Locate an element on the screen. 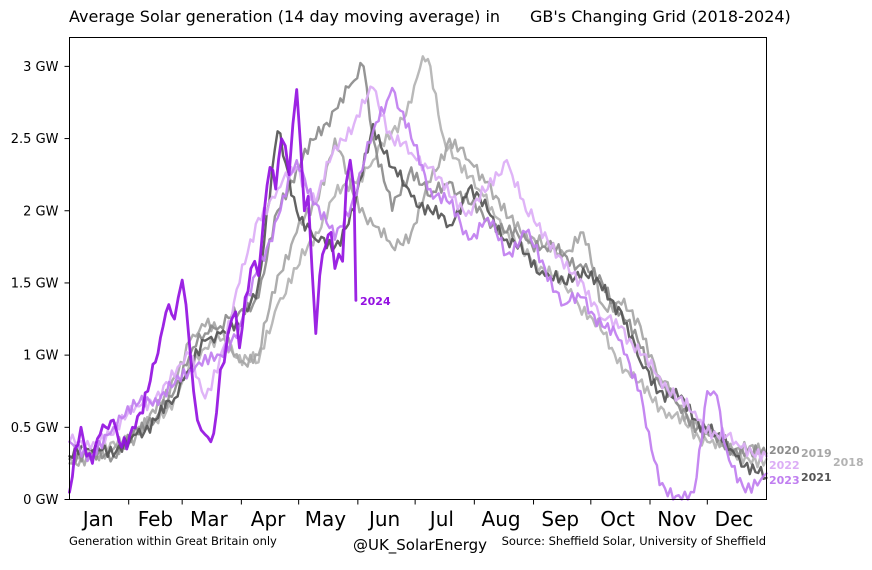 The image size is (872, 570). x-tick-label: Feb is located at coordinates (155, 519).